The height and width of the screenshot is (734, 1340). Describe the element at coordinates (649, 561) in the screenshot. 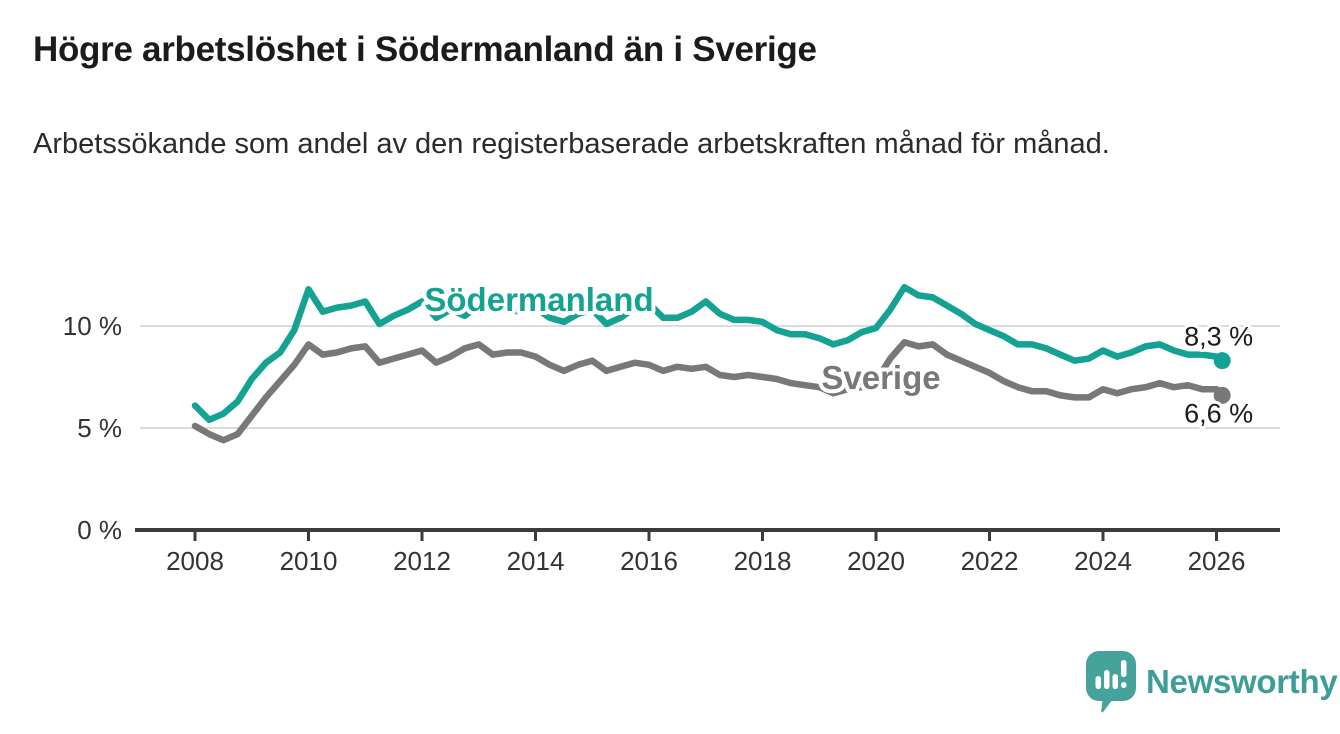

I see `x-tick-label-2016: 2016` at that location.